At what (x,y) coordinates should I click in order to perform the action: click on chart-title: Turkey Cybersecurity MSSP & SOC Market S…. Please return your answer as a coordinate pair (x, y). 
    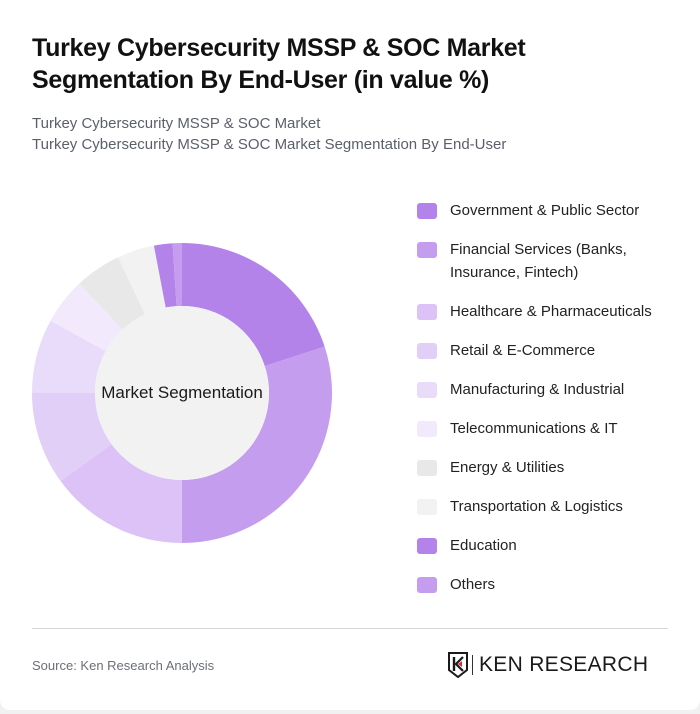
    Looking at the image, I should click on (279, 64).